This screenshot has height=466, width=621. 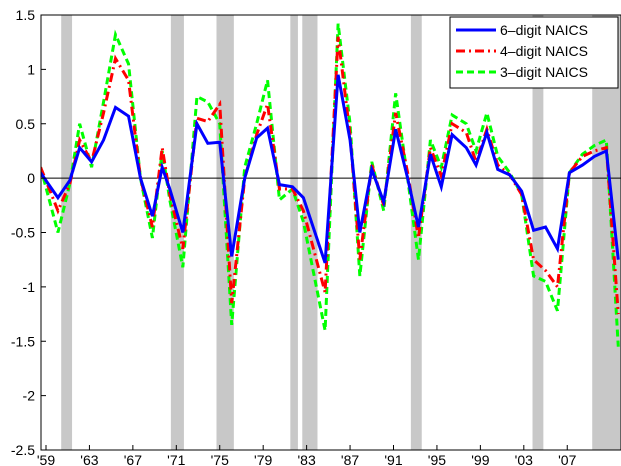 What do you see at coordinates (133, 459) in the screenshot?
I see `x-tick-label: '67` at bounding box center [133, 459].